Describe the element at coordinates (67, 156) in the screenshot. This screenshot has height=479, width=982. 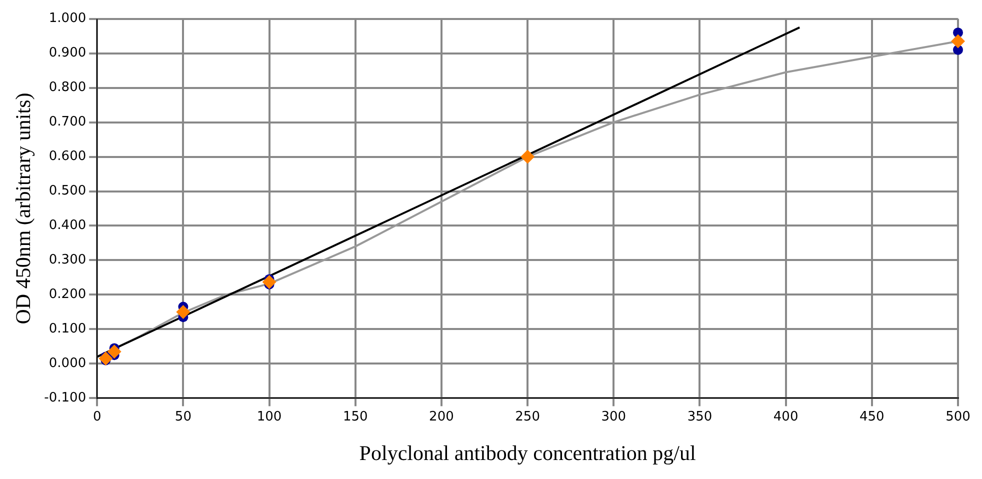
I see `y-tick-label: 0.600` at that location.